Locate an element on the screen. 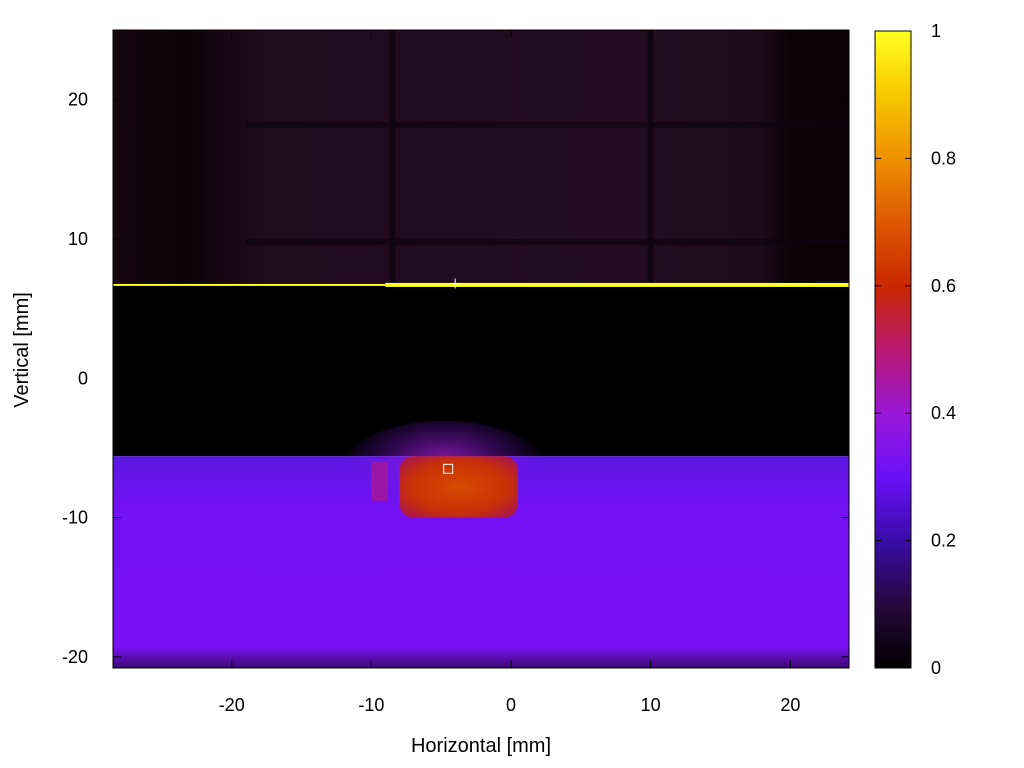 Image resolution: width=1024 pixels, height=768 pixels. y-axis-title: Vertical [mm] is located at coordinates (22, 350).